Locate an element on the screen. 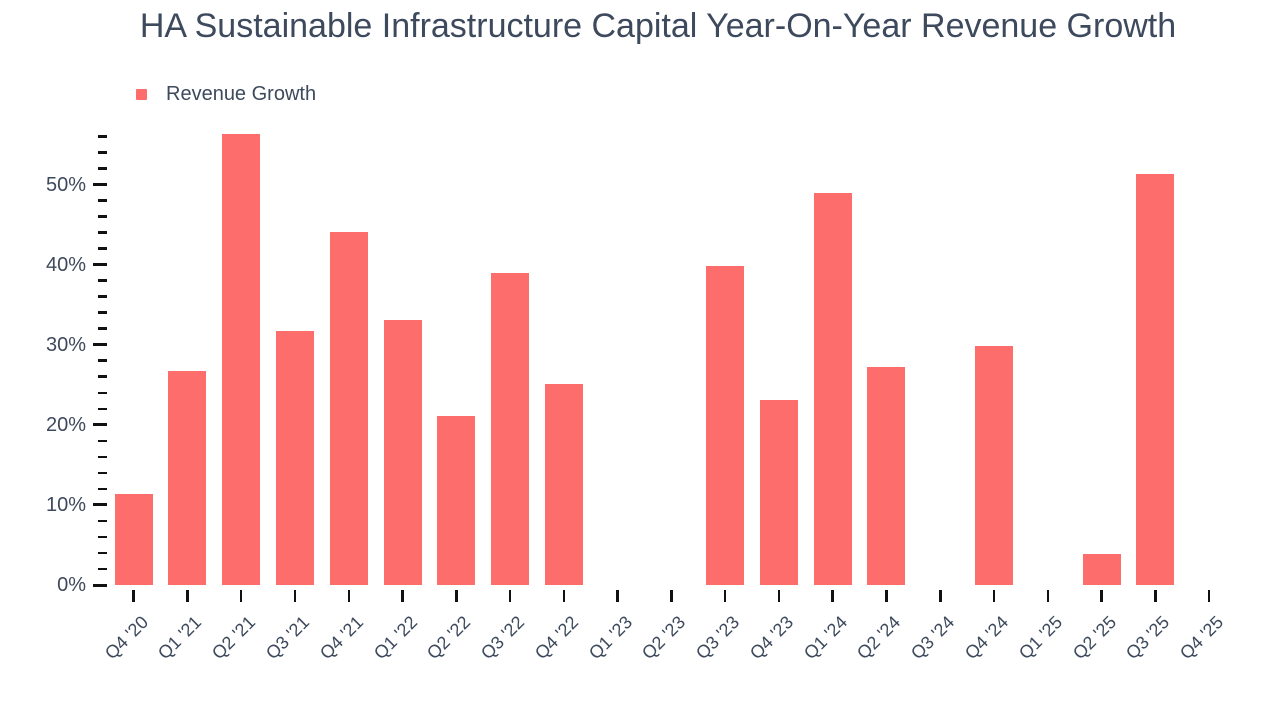  legend-label: Revenue Growth is located at coordinates (241, 94).